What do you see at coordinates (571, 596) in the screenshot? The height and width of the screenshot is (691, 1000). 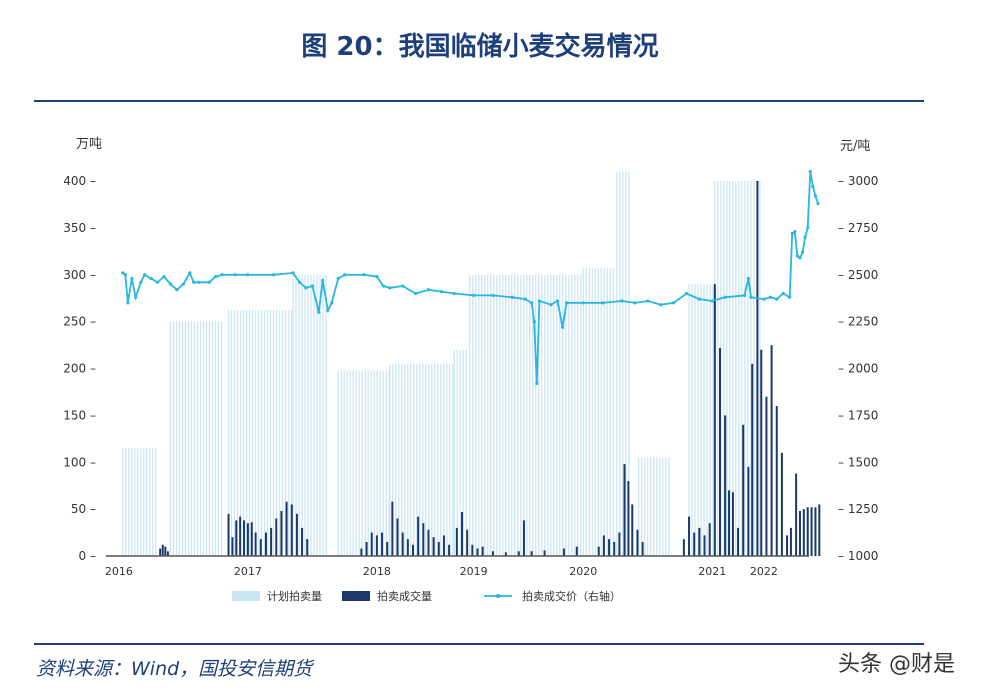 I see `legend-label-price: 拍卖成交价（右轴）` at bounding box center [571, 596].